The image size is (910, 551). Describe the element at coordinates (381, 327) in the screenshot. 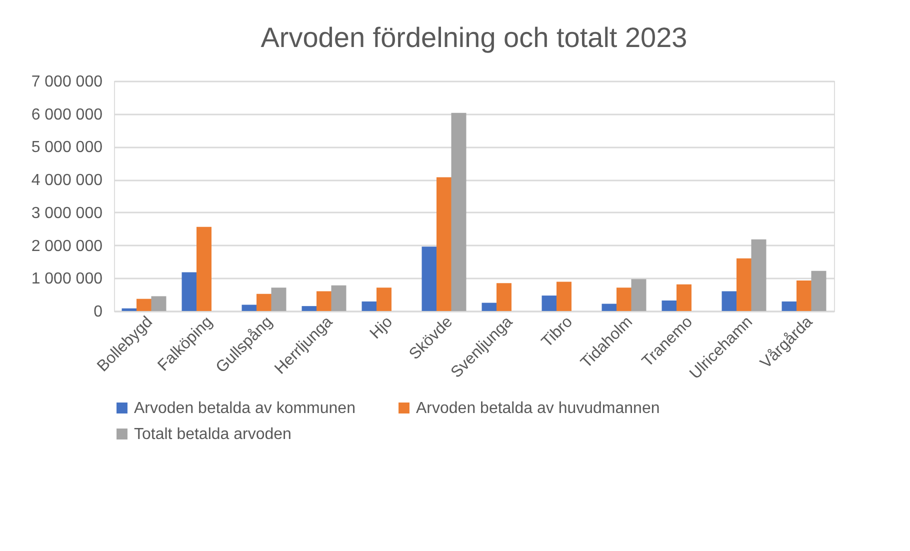

I see `x-tick-label: Hjo` at that location.